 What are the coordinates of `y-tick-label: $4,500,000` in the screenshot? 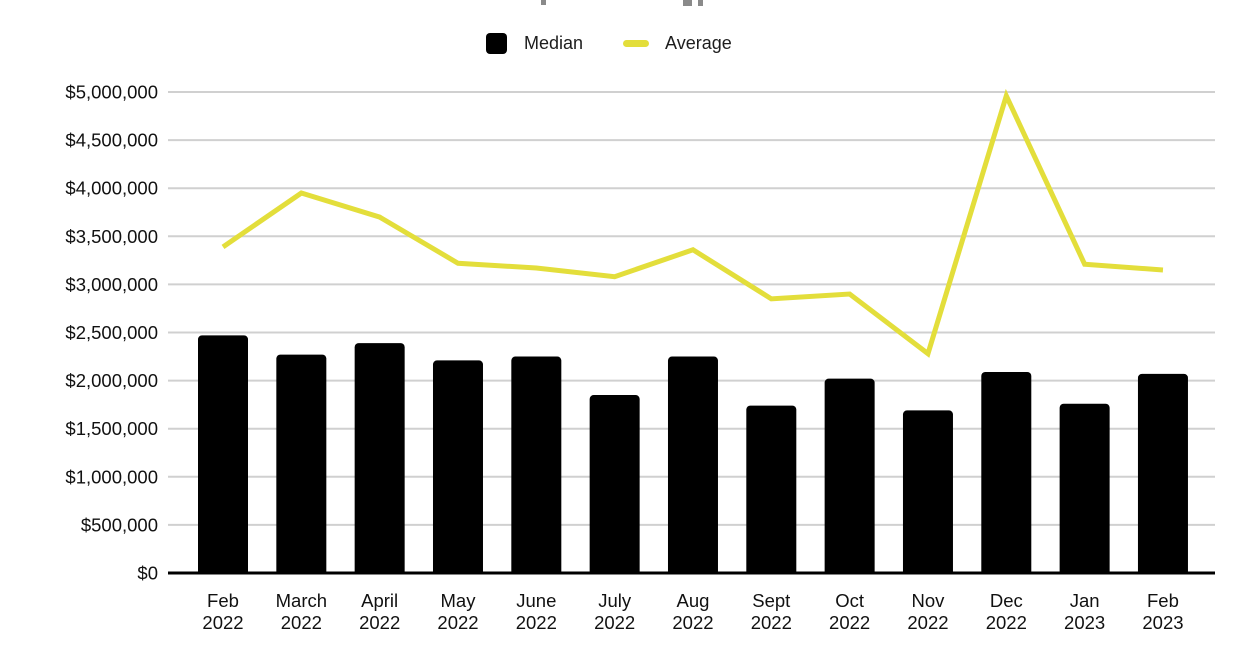 It's located at (111, 140).